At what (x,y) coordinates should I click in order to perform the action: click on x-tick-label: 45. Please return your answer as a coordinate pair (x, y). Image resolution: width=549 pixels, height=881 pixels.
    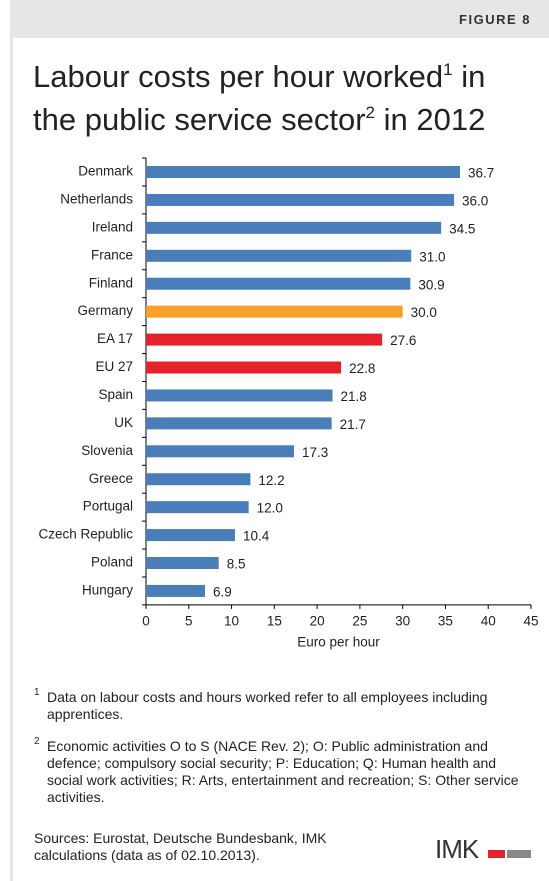
    Looking at the image, I should click on (530, 620).